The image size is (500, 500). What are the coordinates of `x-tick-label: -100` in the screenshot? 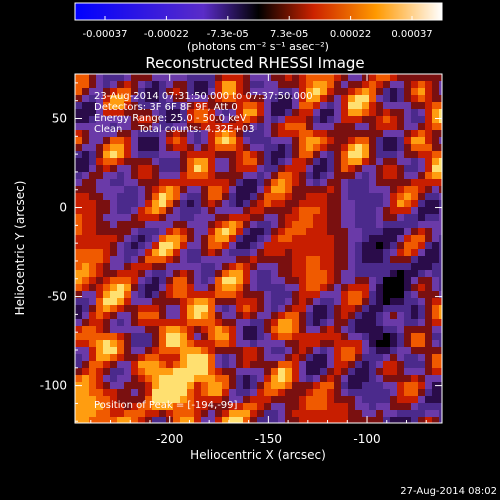 It's located at (366, 439).